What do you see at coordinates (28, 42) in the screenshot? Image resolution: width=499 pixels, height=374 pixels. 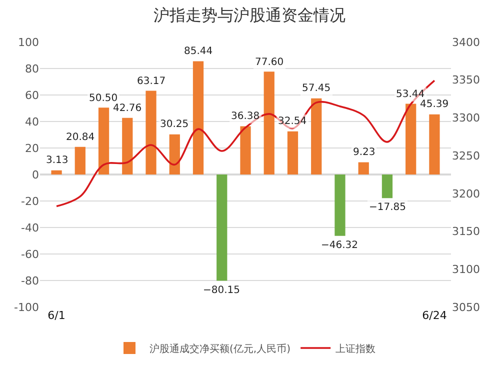 I see `y-tick-label: 100` at bounding box center [28, 42].